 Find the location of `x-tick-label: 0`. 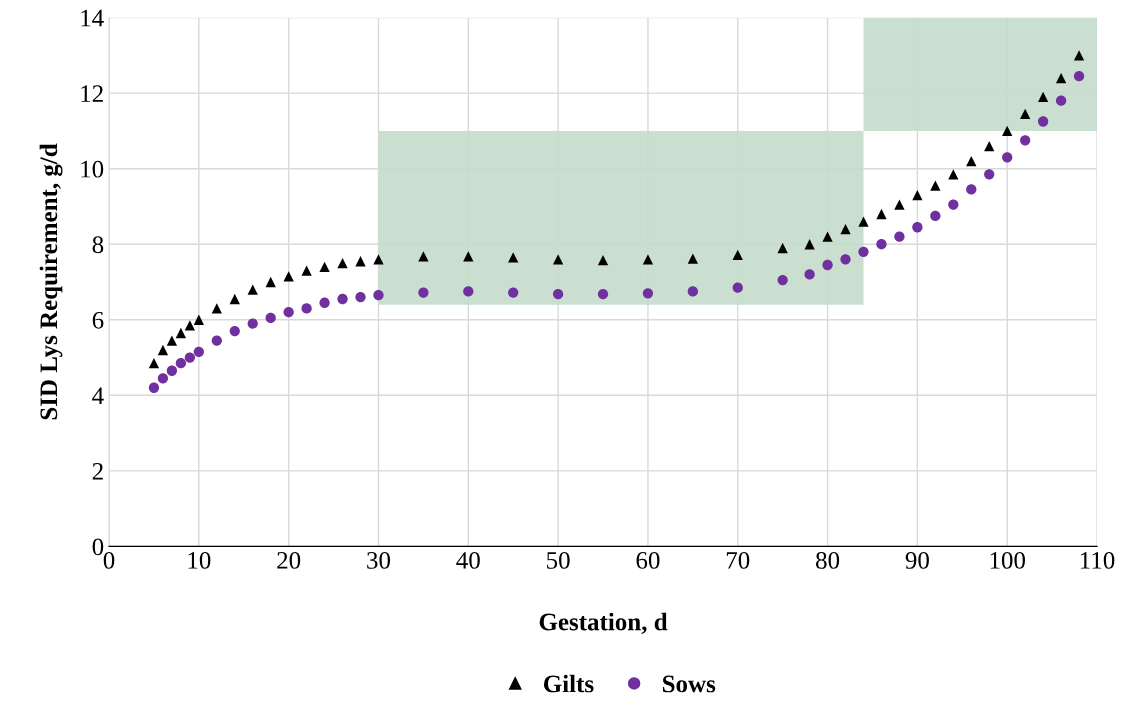

x-tick-label: 0 is located at coordinates (109, 560).